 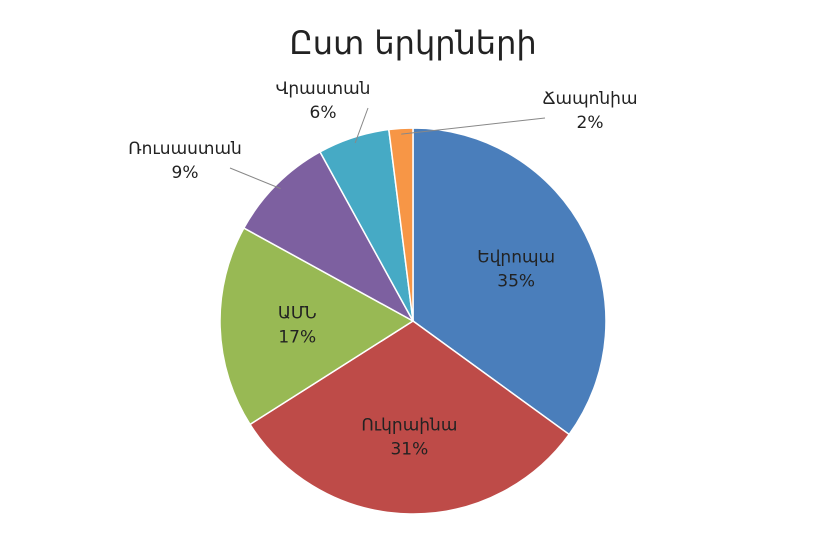 I want to click on slice-label: Ուկրաինա, so click(x=409, y=426).